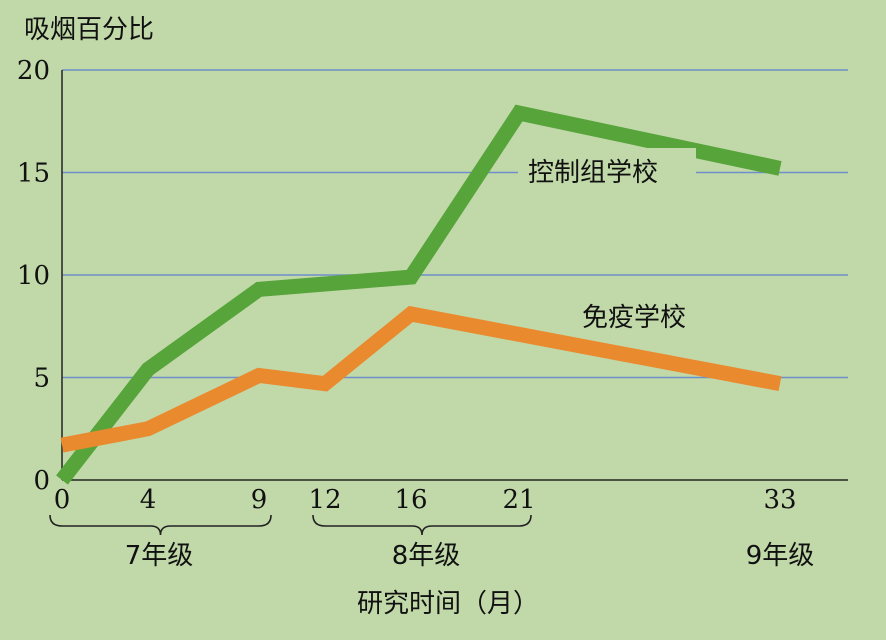 This screenshot has height=640, width=886. Describe the element at coordinates (448, 604) in the screenshot. I see `x-axis-title: 研究时间（月）` at that location.